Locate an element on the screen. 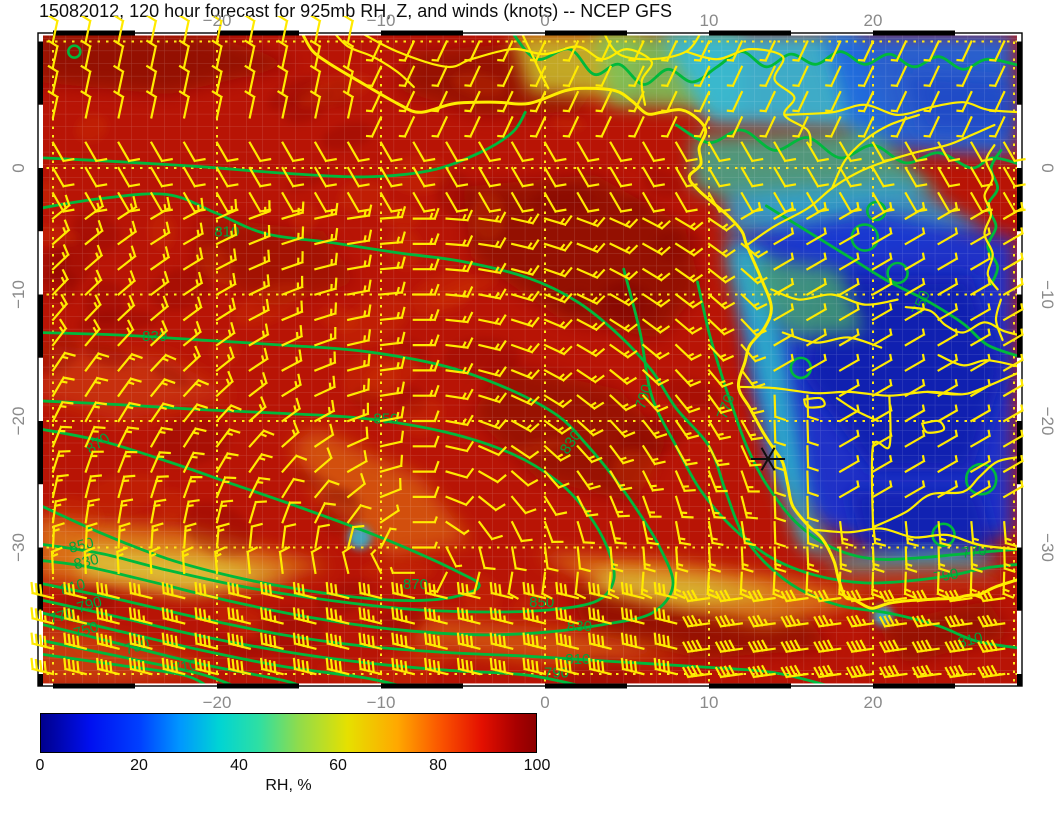 The width and height of the screenshot is (1056, 816). y-axis-tick-label-left: 0 is located at coordinates (18, 167).